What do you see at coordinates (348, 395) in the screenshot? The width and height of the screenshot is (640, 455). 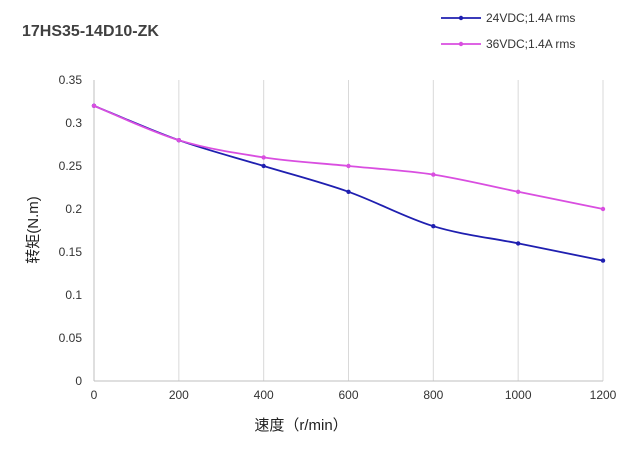 I see `x-tick-label: 600` at bounding box center [348, 395].